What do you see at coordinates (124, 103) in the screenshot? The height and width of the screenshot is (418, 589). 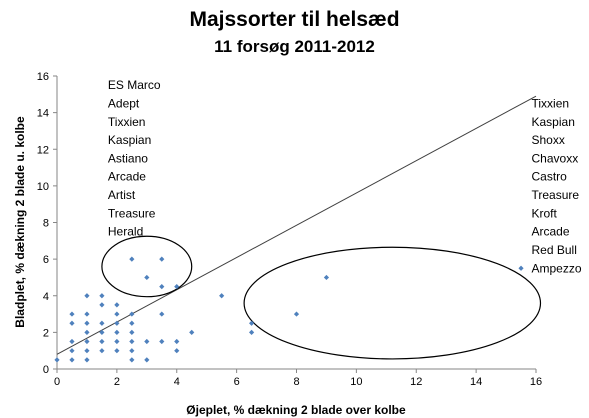 I see `variety-label: Adept` at bounding box center [124, 103].